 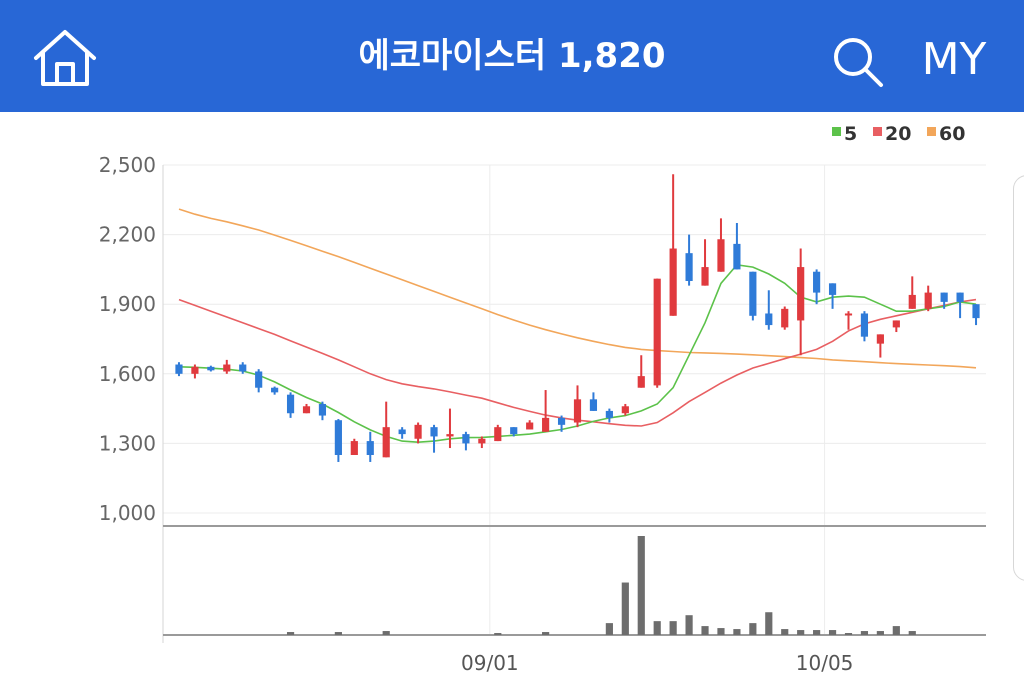 I want to click on y-tick-label: 1,000, so click(x=127, y=513).